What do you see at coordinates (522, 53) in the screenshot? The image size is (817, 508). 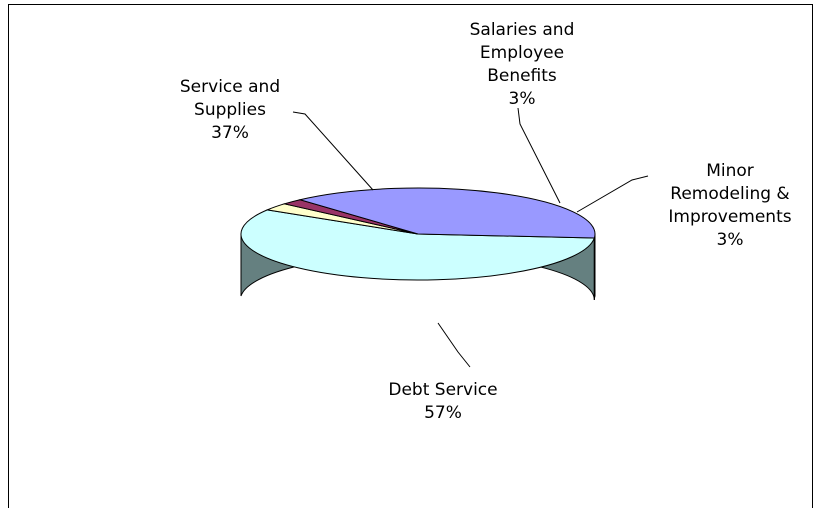 I see `slice-label-2-1: Employee` at bounding box center [522, 53].